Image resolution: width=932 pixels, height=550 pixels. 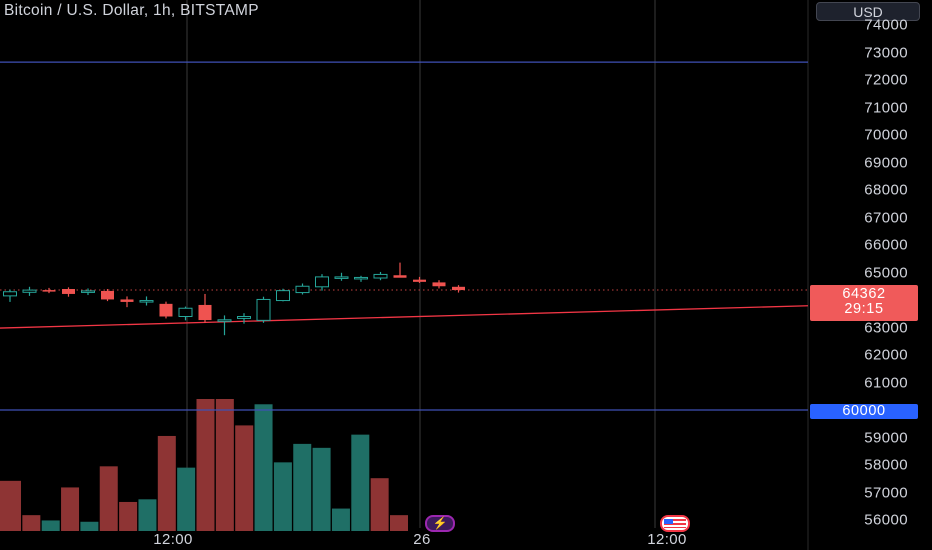 What do you see at coordinates (886, 327) in the screenshot?
I see `price-tick-label: 63000` at bounding box center [886, 327].